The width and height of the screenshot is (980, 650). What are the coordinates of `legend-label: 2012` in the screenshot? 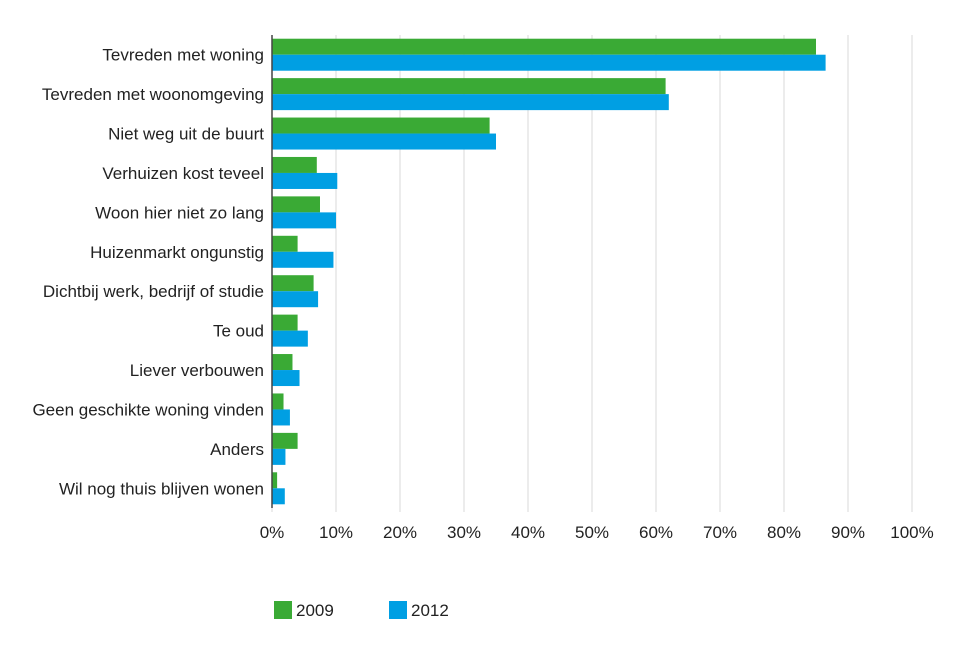 It's located at (430, 610).